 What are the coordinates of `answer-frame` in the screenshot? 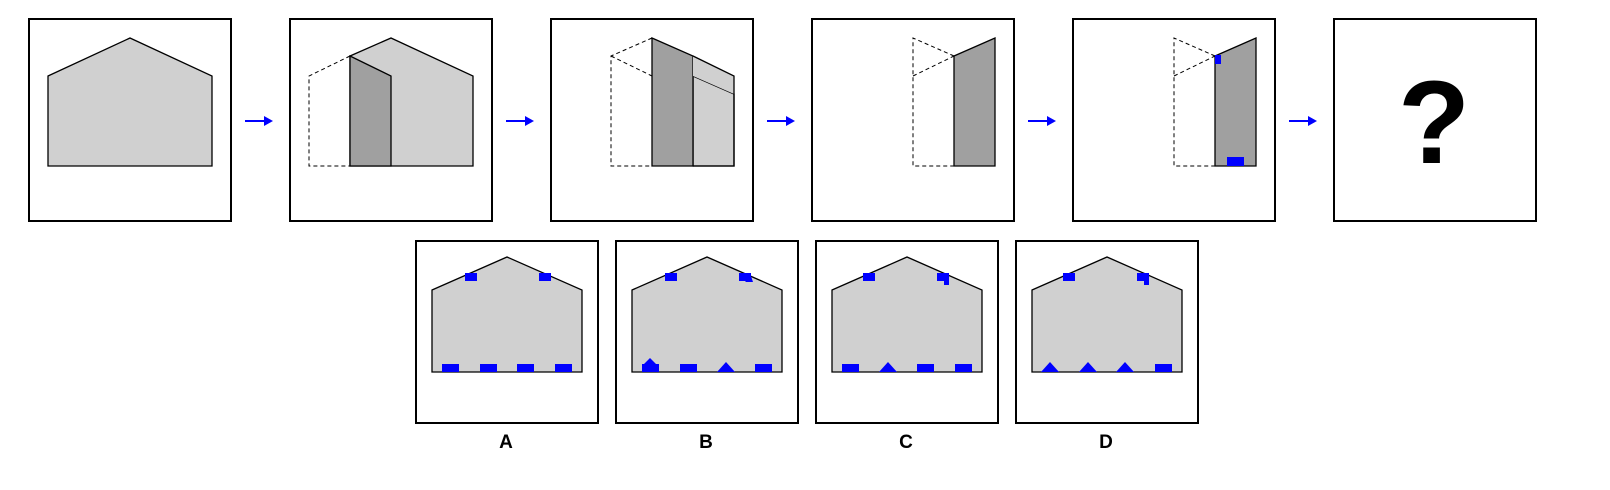 It's located at (1435, 120).